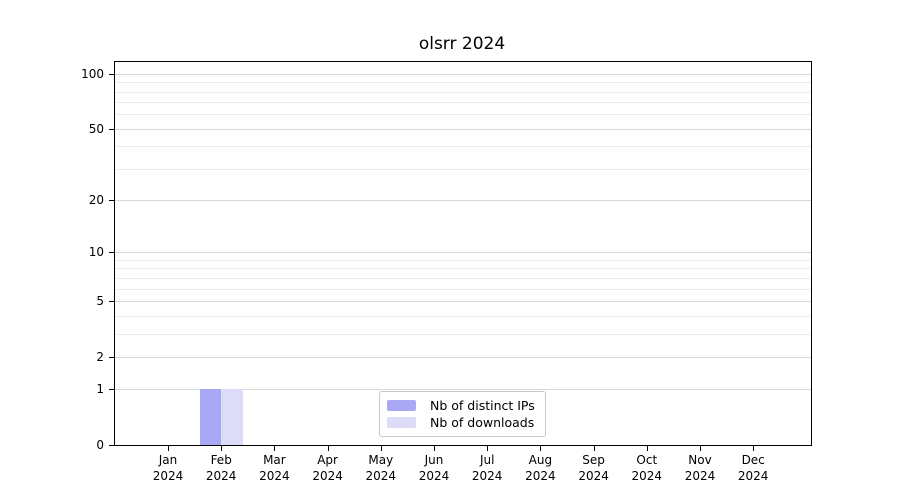  Describe the element at coordinates (96, 252) in the screenshot. I see `y-tick-label: 10` at that location.